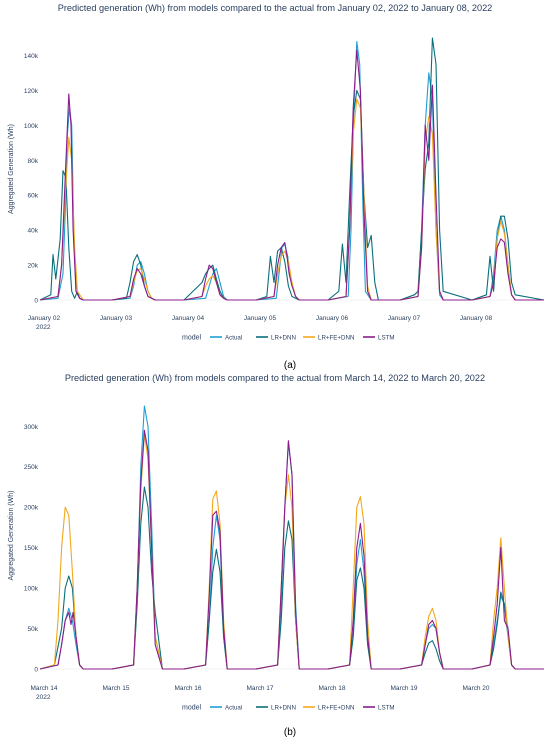 The width and height of the screenshot is (550, 749). What do you see at coordinates (33, 266) in the screenshot?
I see `y-tick-label: 20k` at bounding box center [33, 266].